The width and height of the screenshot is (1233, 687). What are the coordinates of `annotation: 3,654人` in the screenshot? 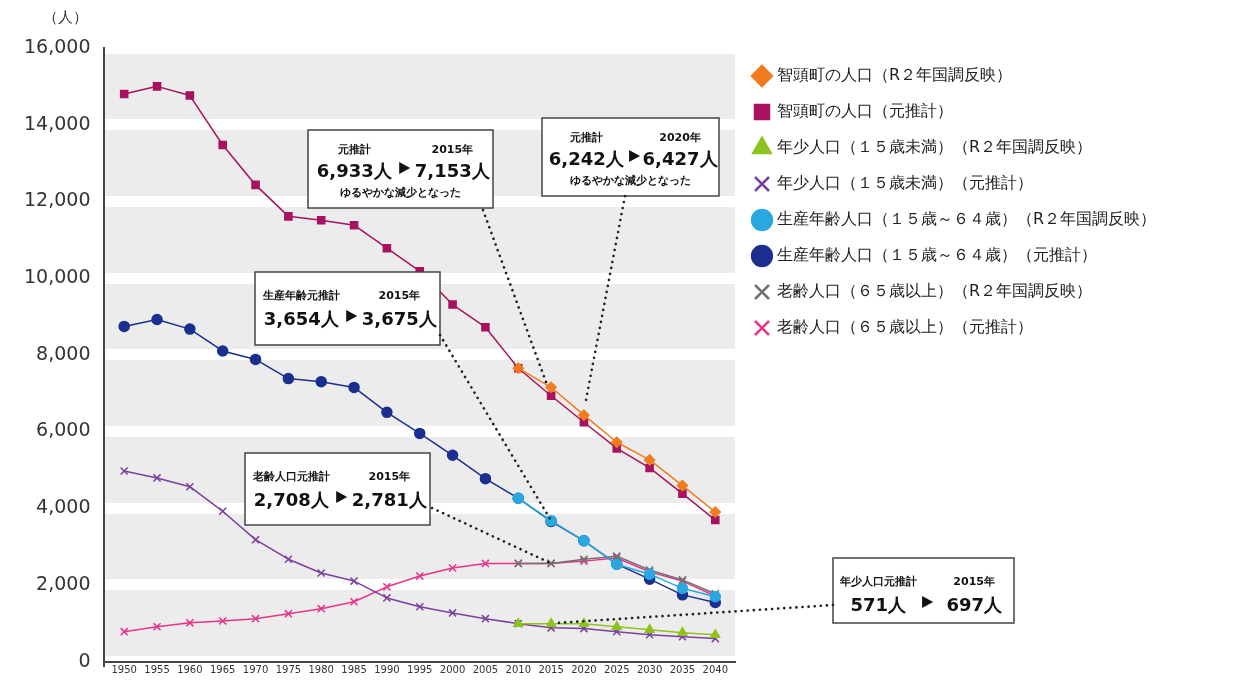 It's located at (301, 318).